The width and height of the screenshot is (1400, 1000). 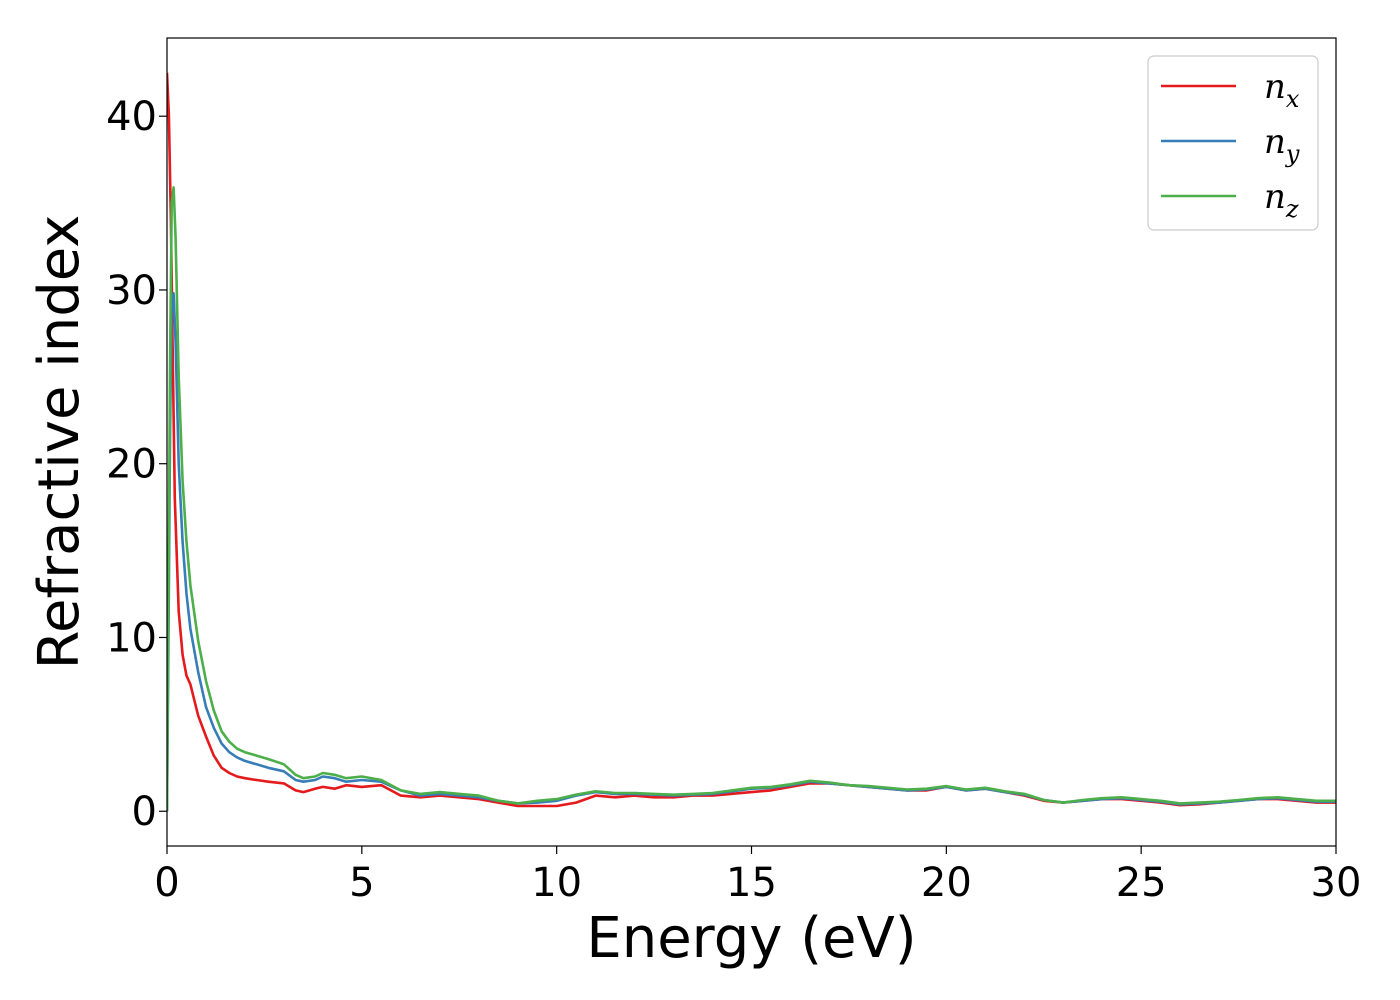 I want to click on legend-label-y: ny, so click(x=1282, y=145).